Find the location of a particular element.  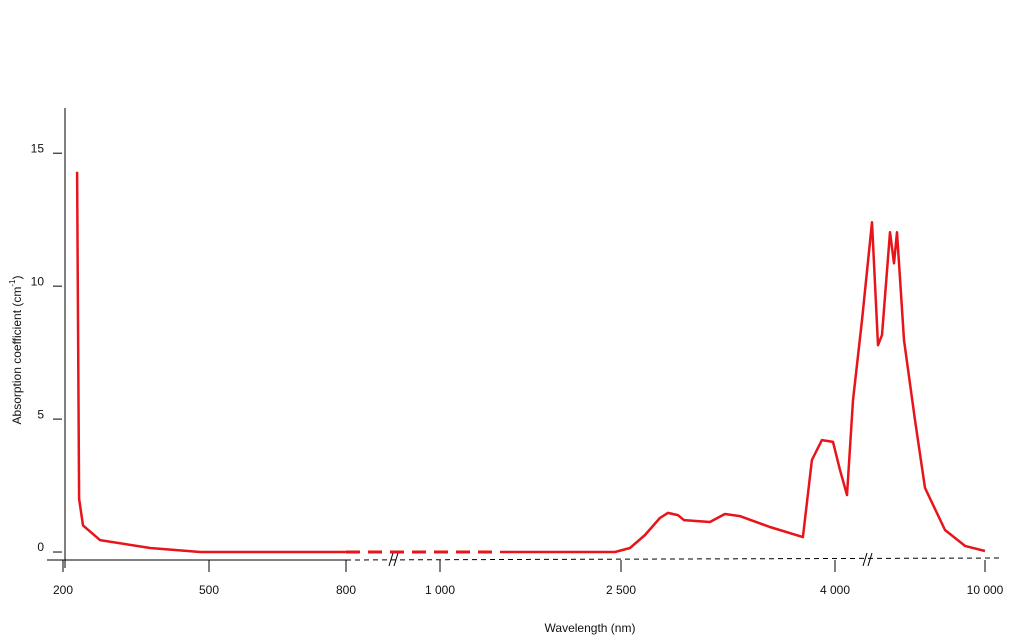

y-axis-title-close: ) is located at coordinates (17, 278).